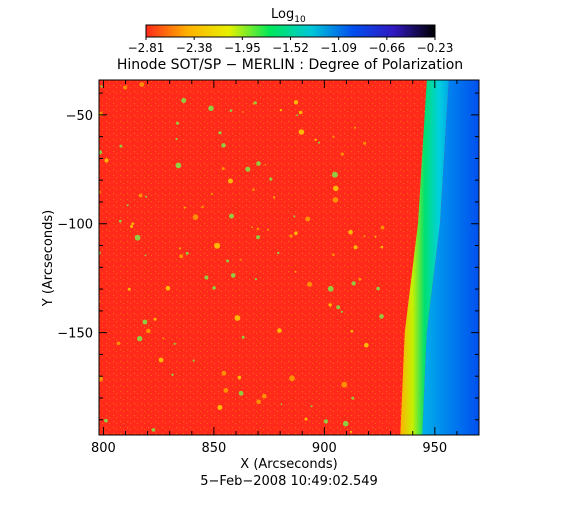 The image size is (580, 512). What do you see at coordinates (434, 448) in the screenshot?
I see `x-tick-label: 950` at bounding box center [434, 448].